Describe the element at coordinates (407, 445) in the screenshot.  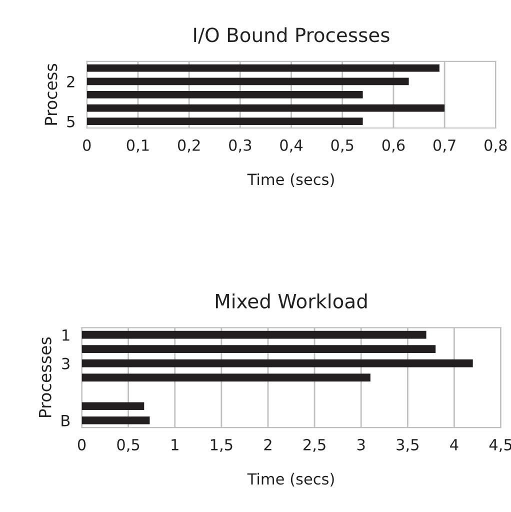
I see `x-tick-label: 3,5` at that location.